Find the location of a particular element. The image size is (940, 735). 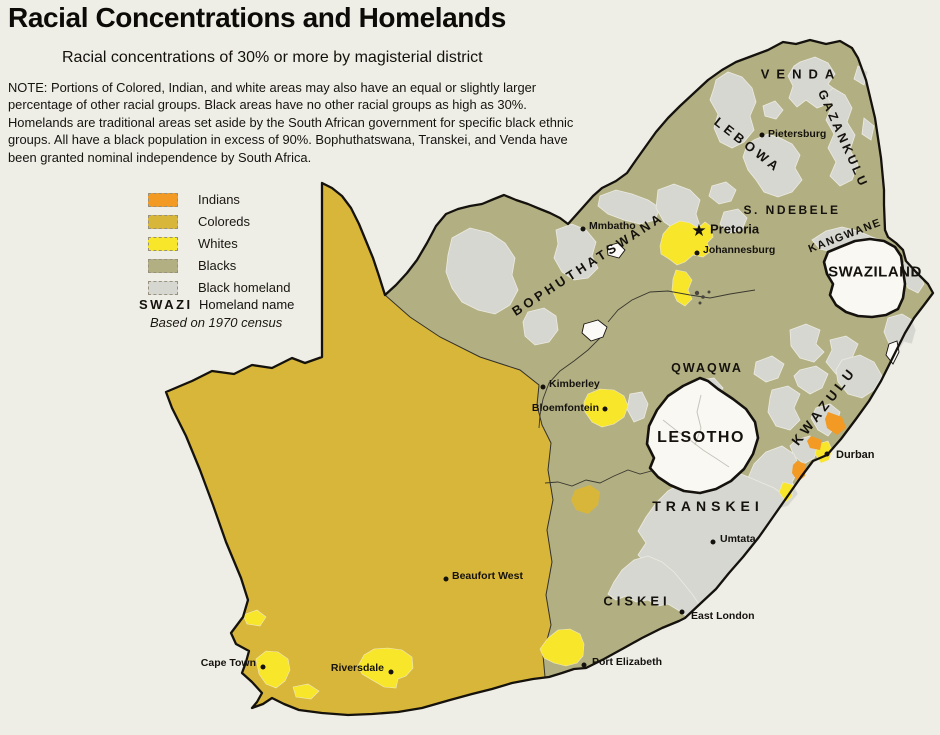

legend-homeland-label: Homeland name is located at coordinates (247, 304).